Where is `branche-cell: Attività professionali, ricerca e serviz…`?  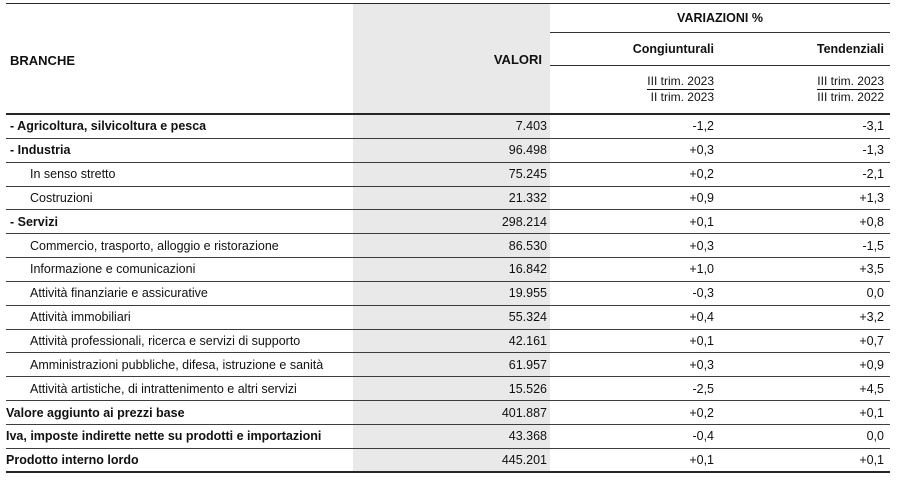 branche-cell: Attività professionali, ricerca e serviz… is located at coordinates (165, 341).